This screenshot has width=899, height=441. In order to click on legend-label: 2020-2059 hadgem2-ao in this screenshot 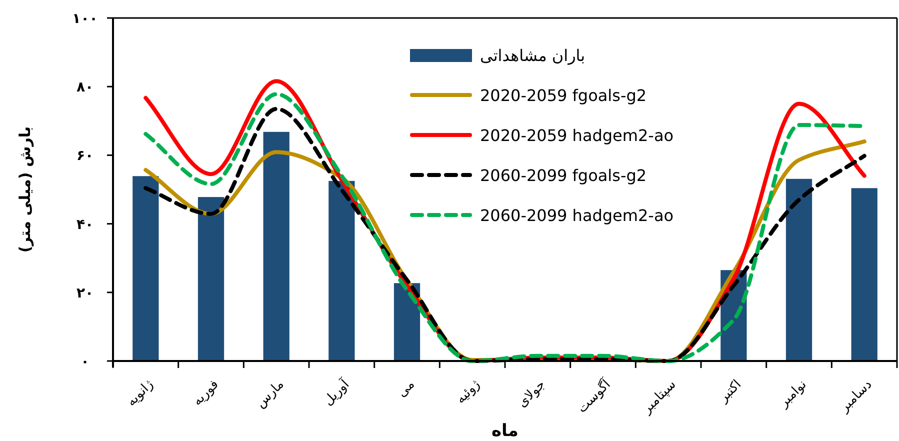, I will do `click(577, 135)`.